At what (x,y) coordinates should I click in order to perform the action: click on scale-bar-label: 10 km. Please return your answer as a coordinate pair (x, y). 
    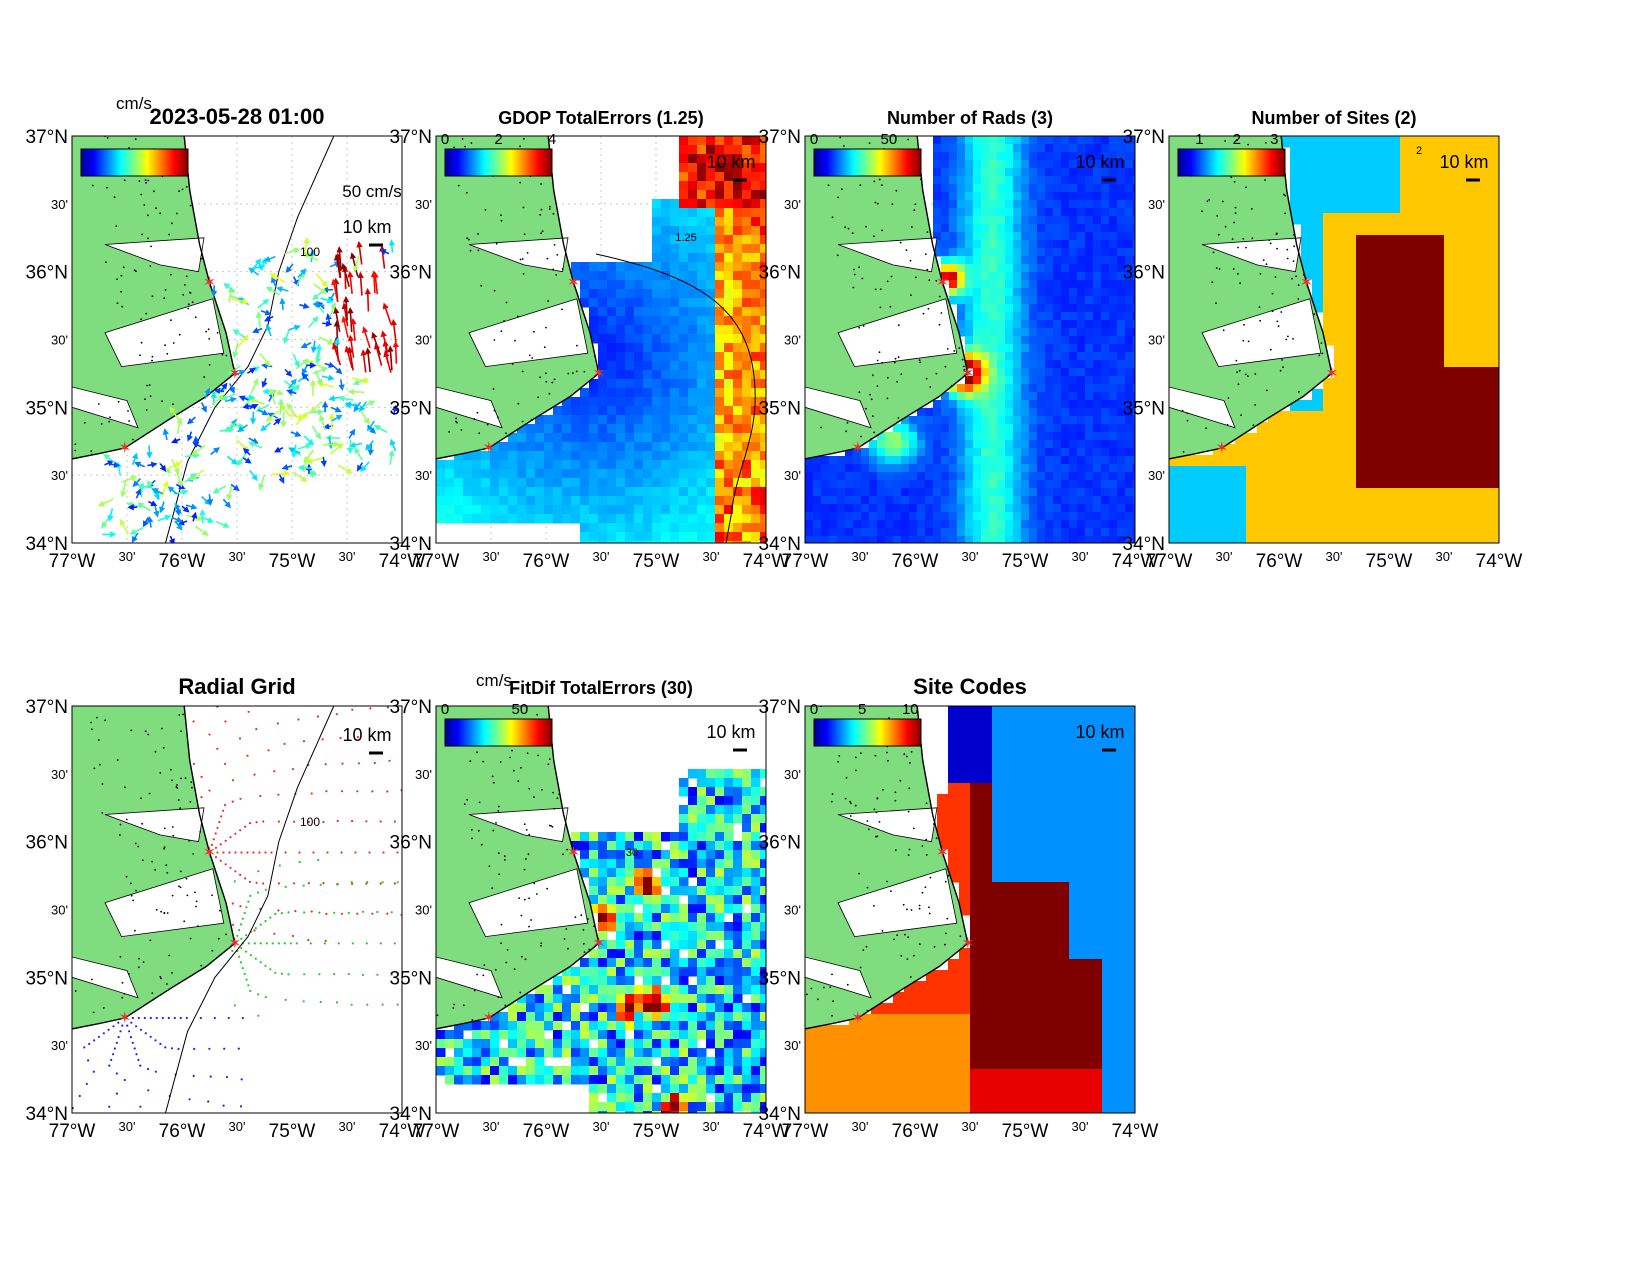
    Looking at the image, I should click on (1099, 162).